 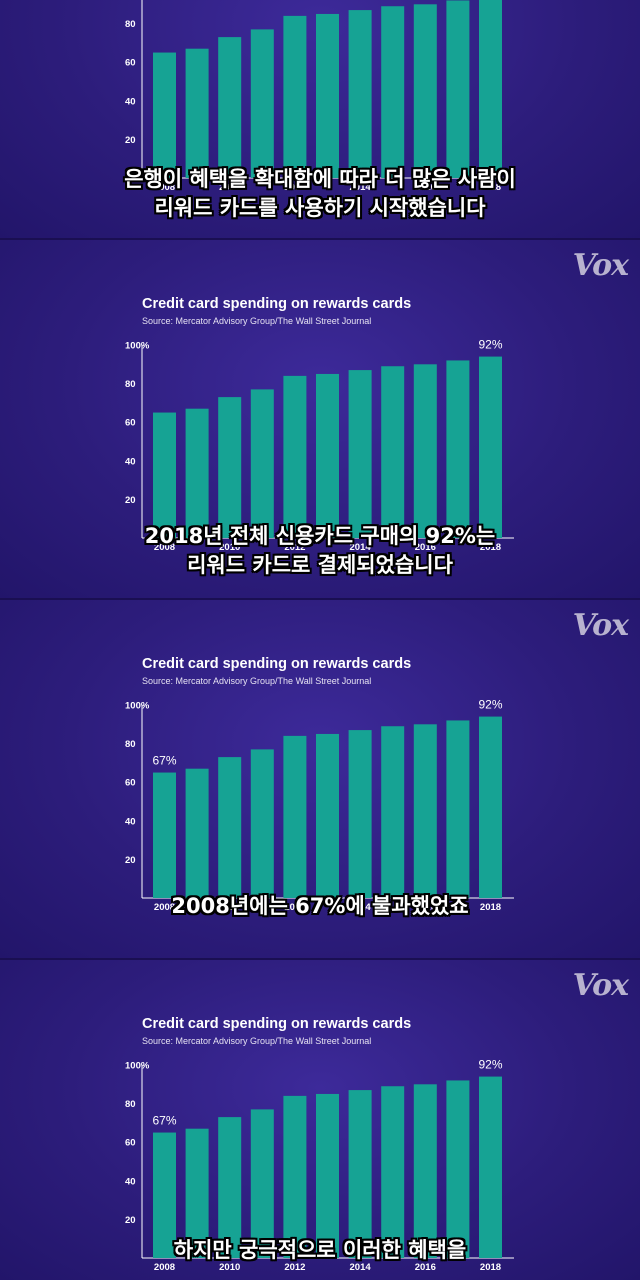 I want to click on subtitle-caption: 2008년에는 67%에 불과했었죠, so click(x=320, y=906).